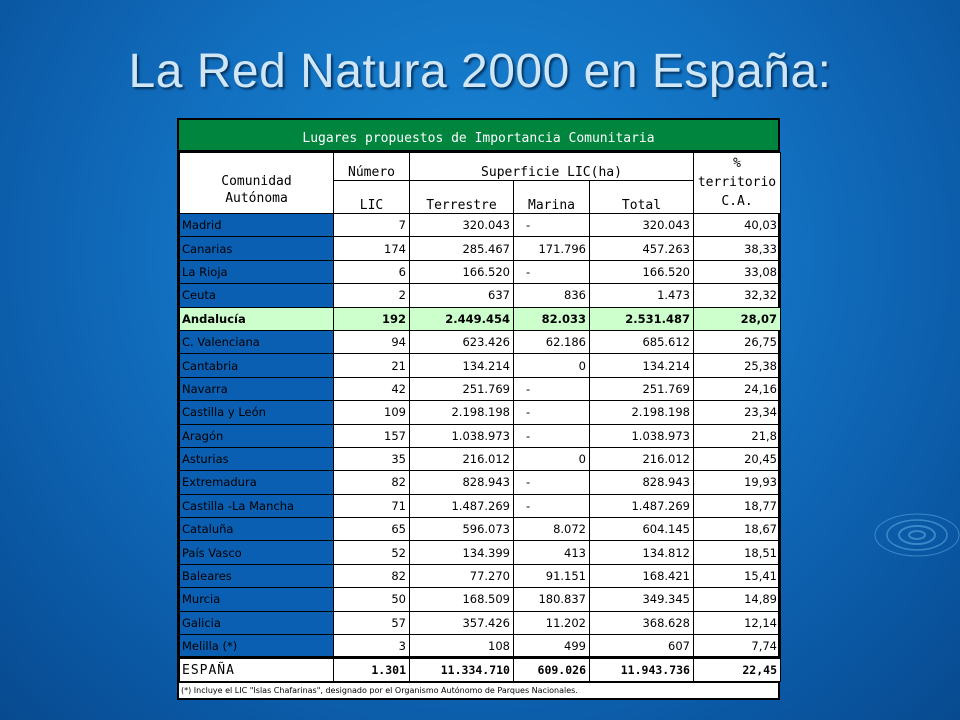 The width and height of the screenshot is (960, 720). What do you see at coordinates (371, 529) in the screenshot?
I see `cell-lic: 65` at bounding box center [371, 529].